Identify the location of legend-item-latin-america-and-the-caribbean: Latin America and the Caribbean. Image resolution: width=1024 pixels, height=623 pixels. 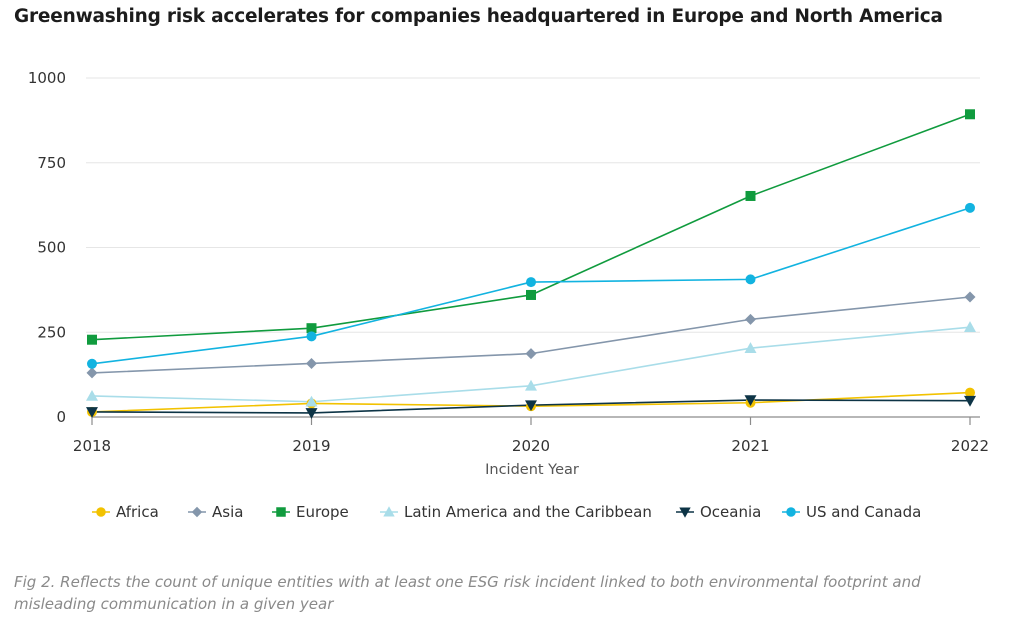
(516, 512).